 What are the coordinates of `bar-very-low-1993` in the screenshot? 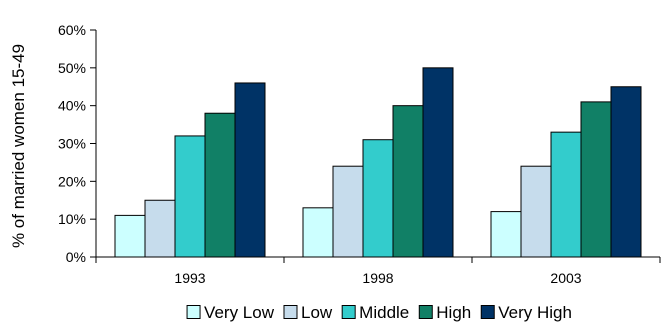 It's located at (130, 236).